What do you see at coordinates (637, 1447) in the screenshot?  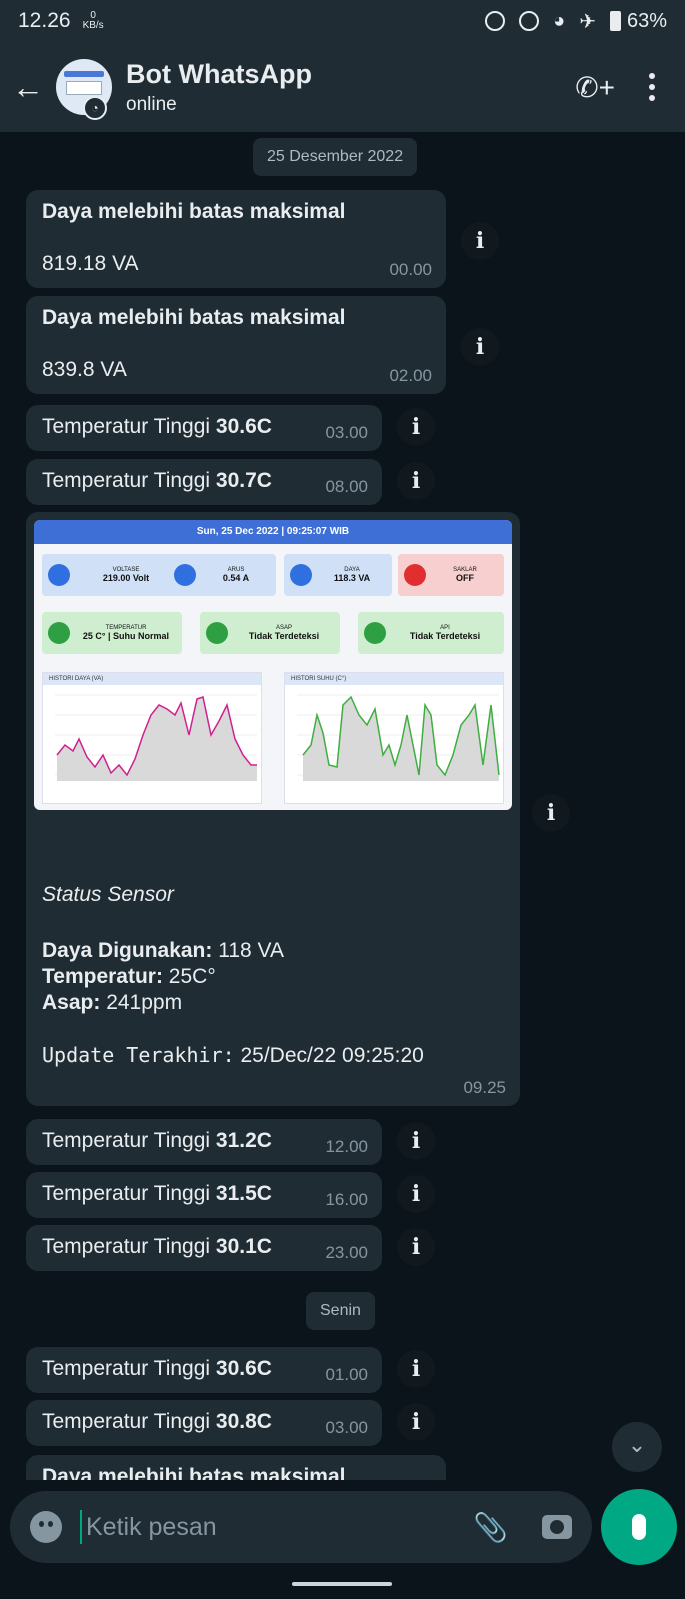 I see `scroll-down-icon: ⌄` at bounding box center [637, 1447].